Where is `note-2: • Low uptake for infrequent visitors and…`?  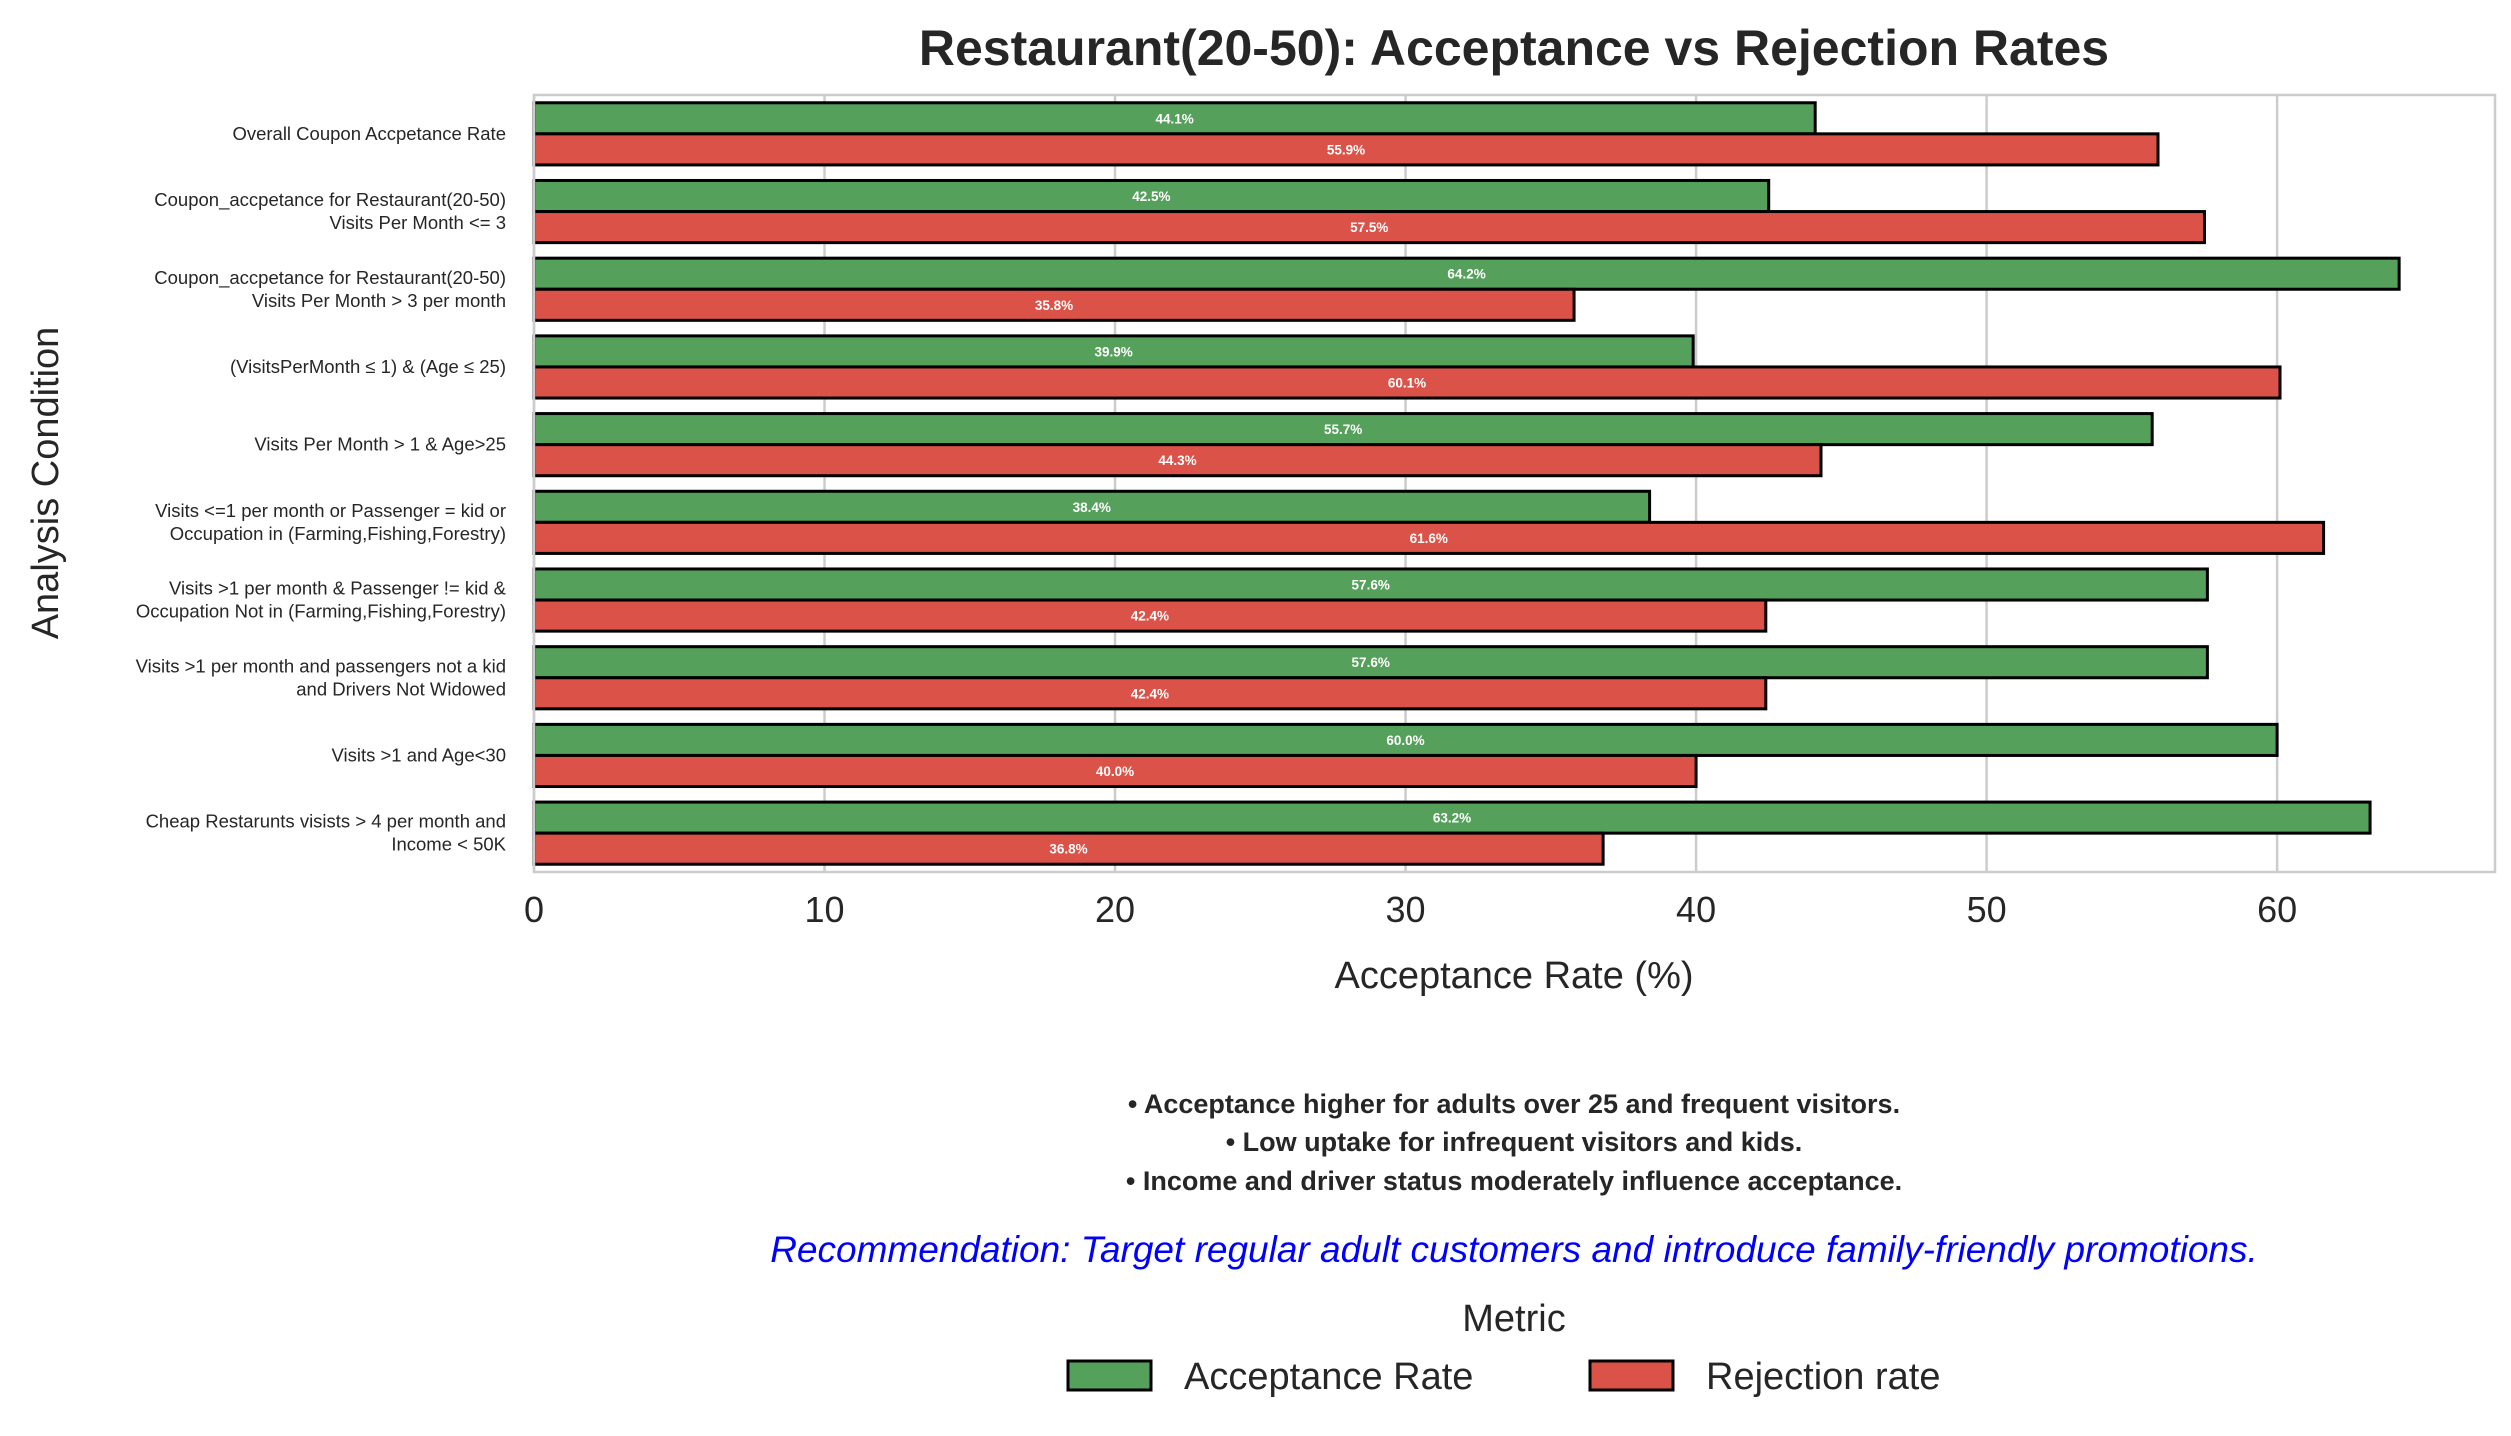 note-2: • Low uptake for infrequent visitors and… is located at coordinates (1514, 1142).